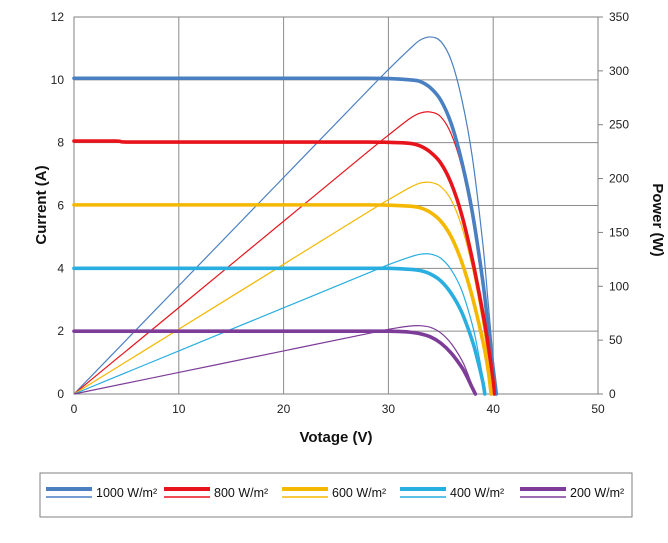  What do you see at coordinates (335, 437) in the screenshot?
I see `x-axis-title: Votage (V)` at bounding box center [335, 437].